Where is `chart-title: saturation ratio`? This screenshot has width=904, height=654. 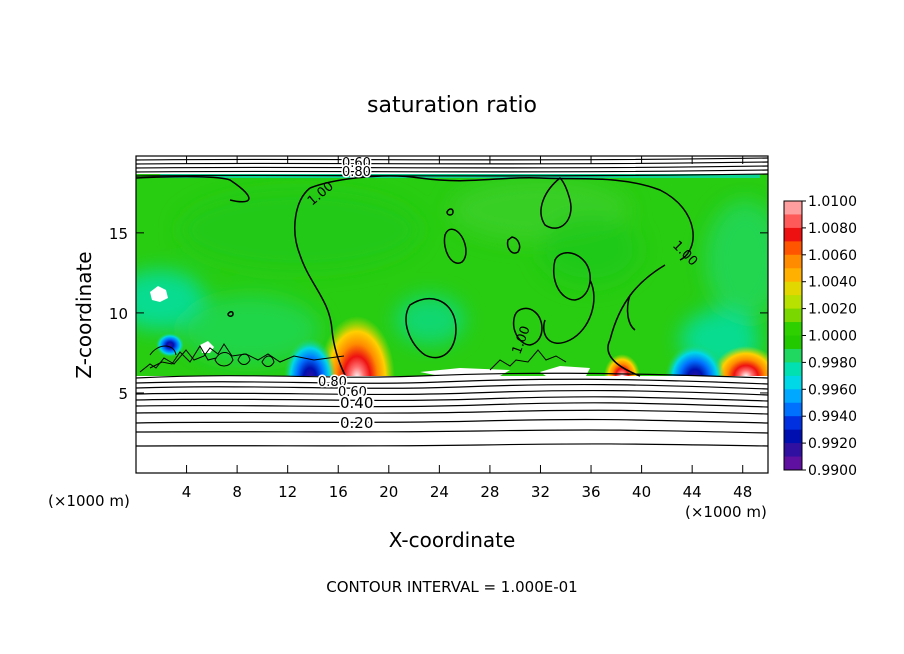 chart-title: saturation ratio is located at coordinates (452, 105).